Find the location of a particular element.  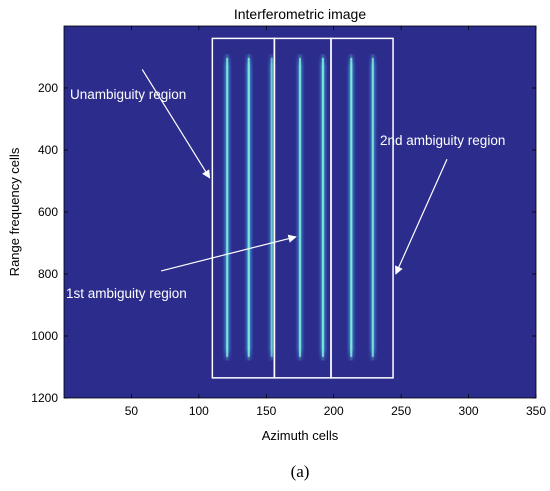

annotation-label-2: 1st ambiguity region is located at coordinates (126, 293).